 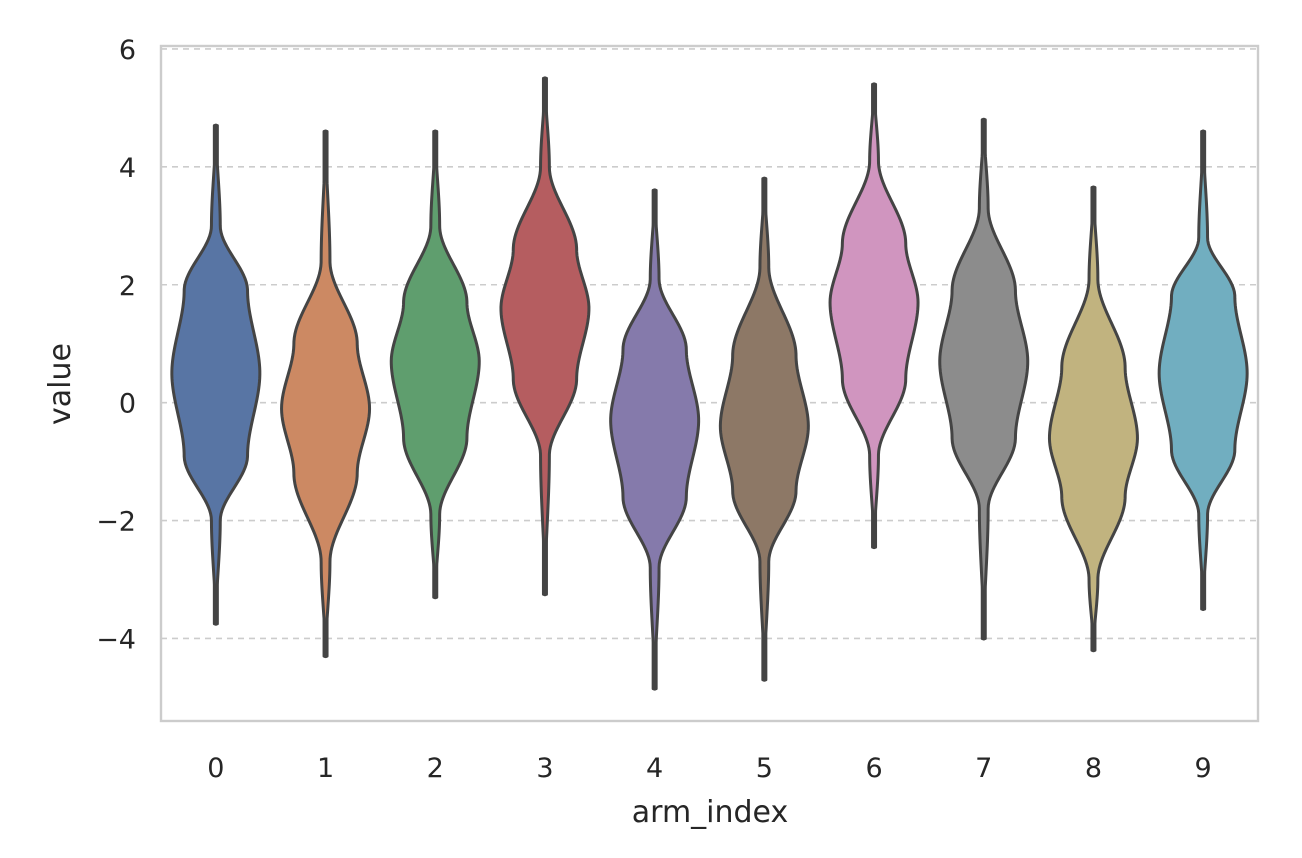 I want to click on x-tick-label: 8, so click(x=1093, y=768).